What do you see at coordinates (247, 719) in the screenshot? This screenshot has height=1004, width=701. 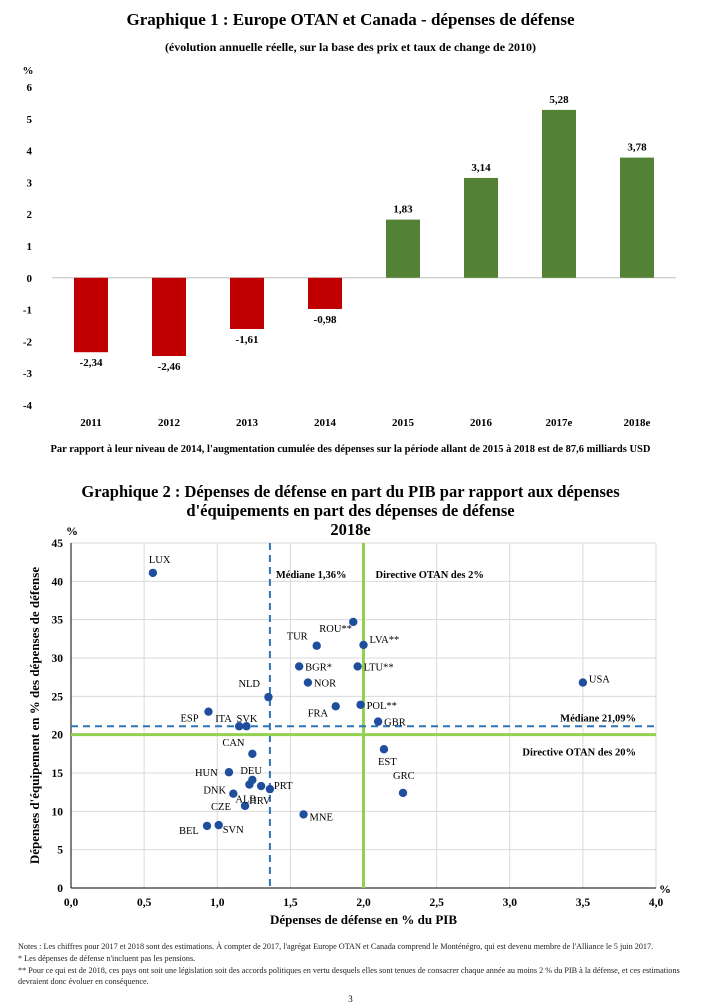 I see `point-label: SVK` at bounding box center [247, 719].